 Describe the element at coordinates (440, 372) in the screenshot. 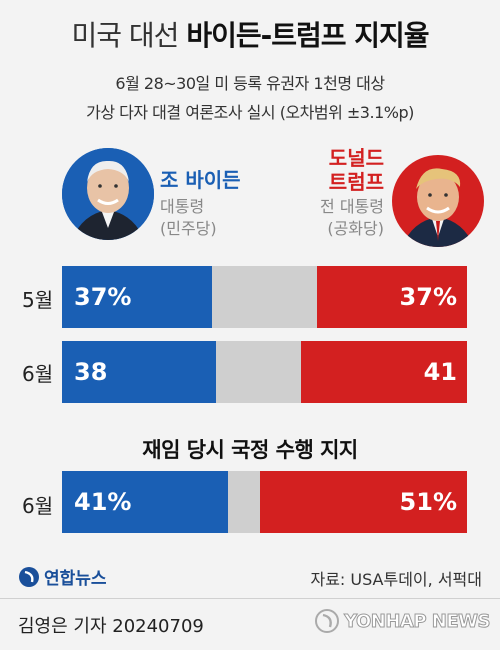

I see `label-june-trump: 41` at that location.